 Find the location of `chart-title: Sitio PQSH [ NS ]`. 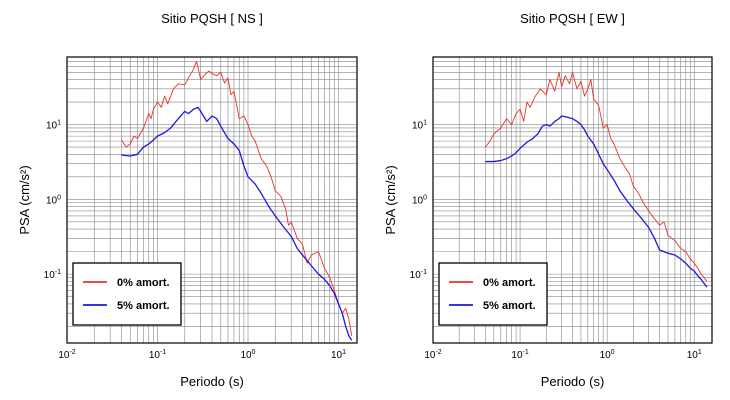

chart-title: Sitio PQSH [ NS ] is located at coordinates (212, 18).